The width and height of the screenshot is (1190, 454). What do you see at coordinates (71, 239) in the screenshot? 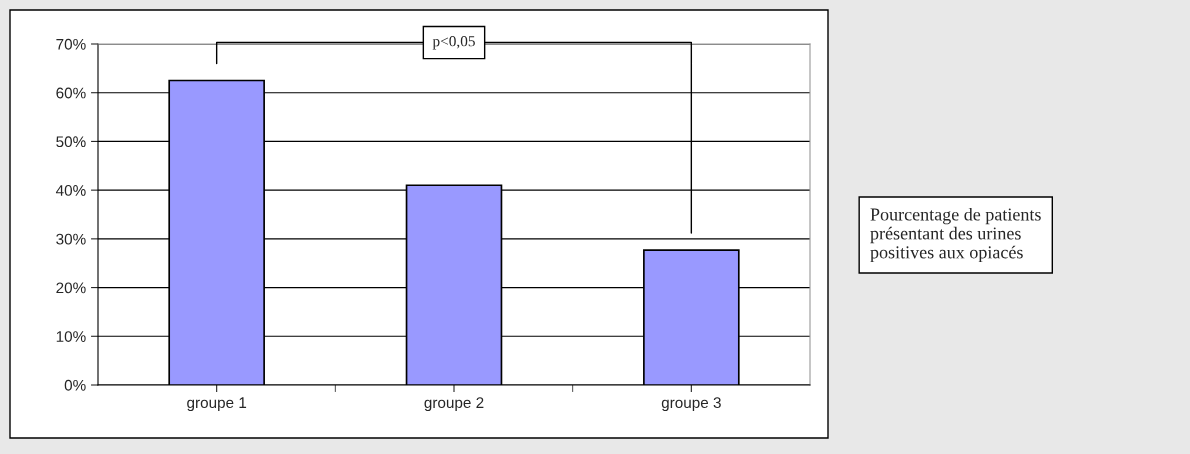
I see `y-tick-label: 30%` at bounding box center [71, 239].